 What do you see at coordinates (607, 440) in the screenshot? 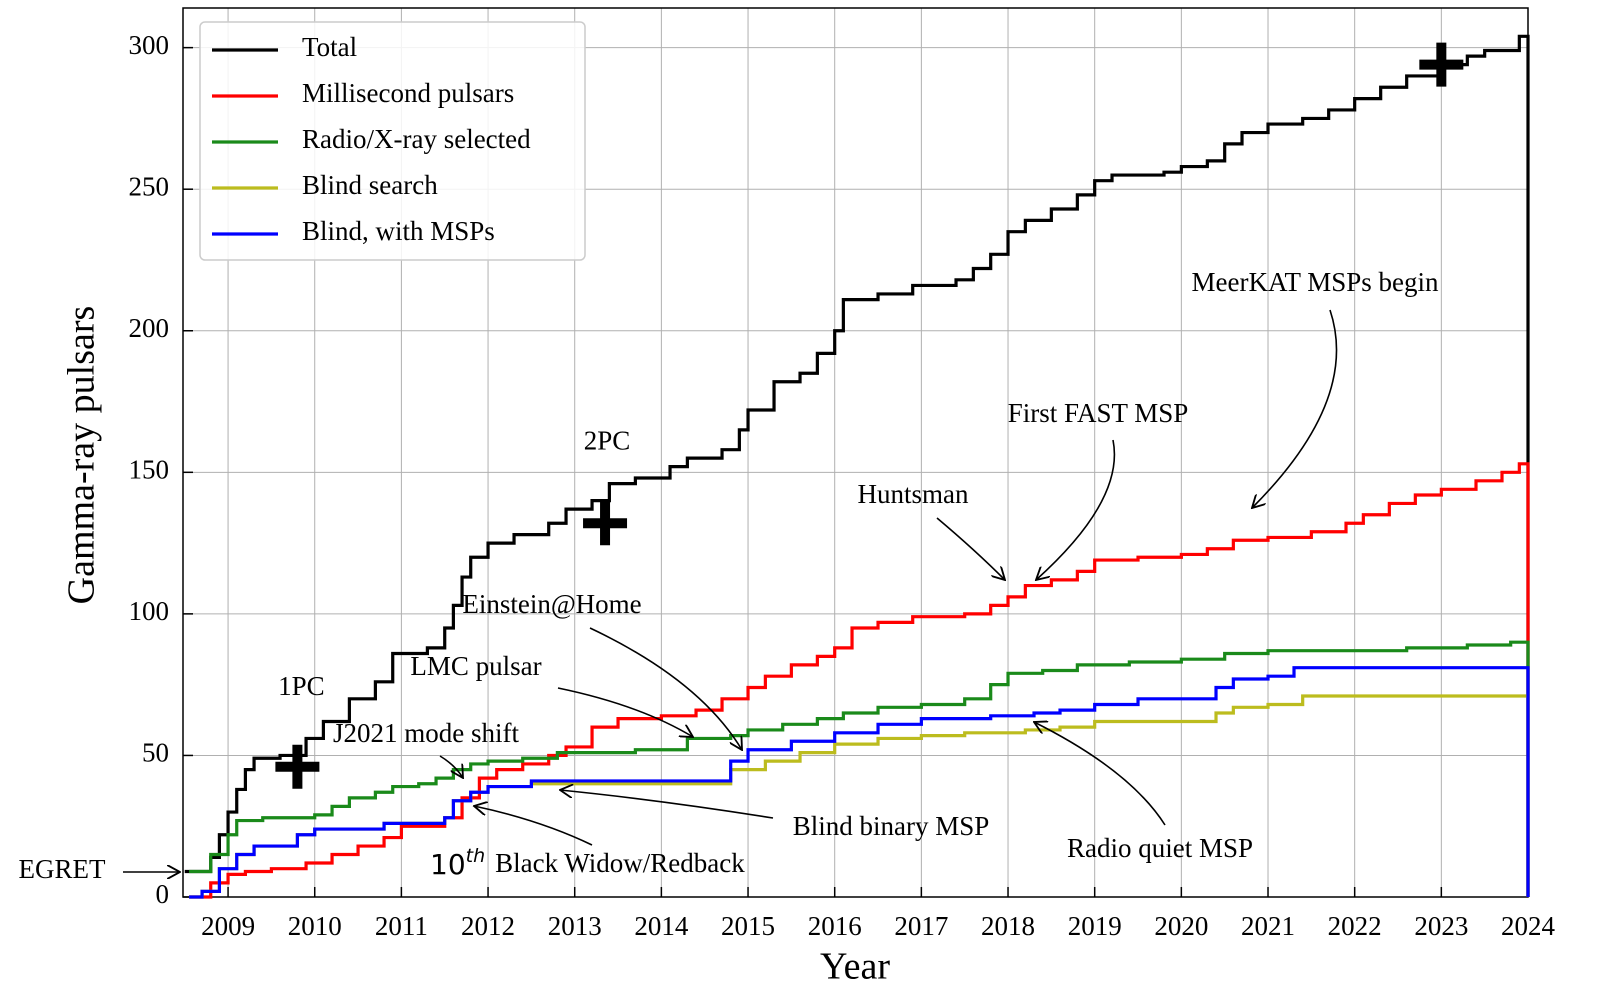
I see `catalog-label: 2PC` at bounding box center [607, 440].